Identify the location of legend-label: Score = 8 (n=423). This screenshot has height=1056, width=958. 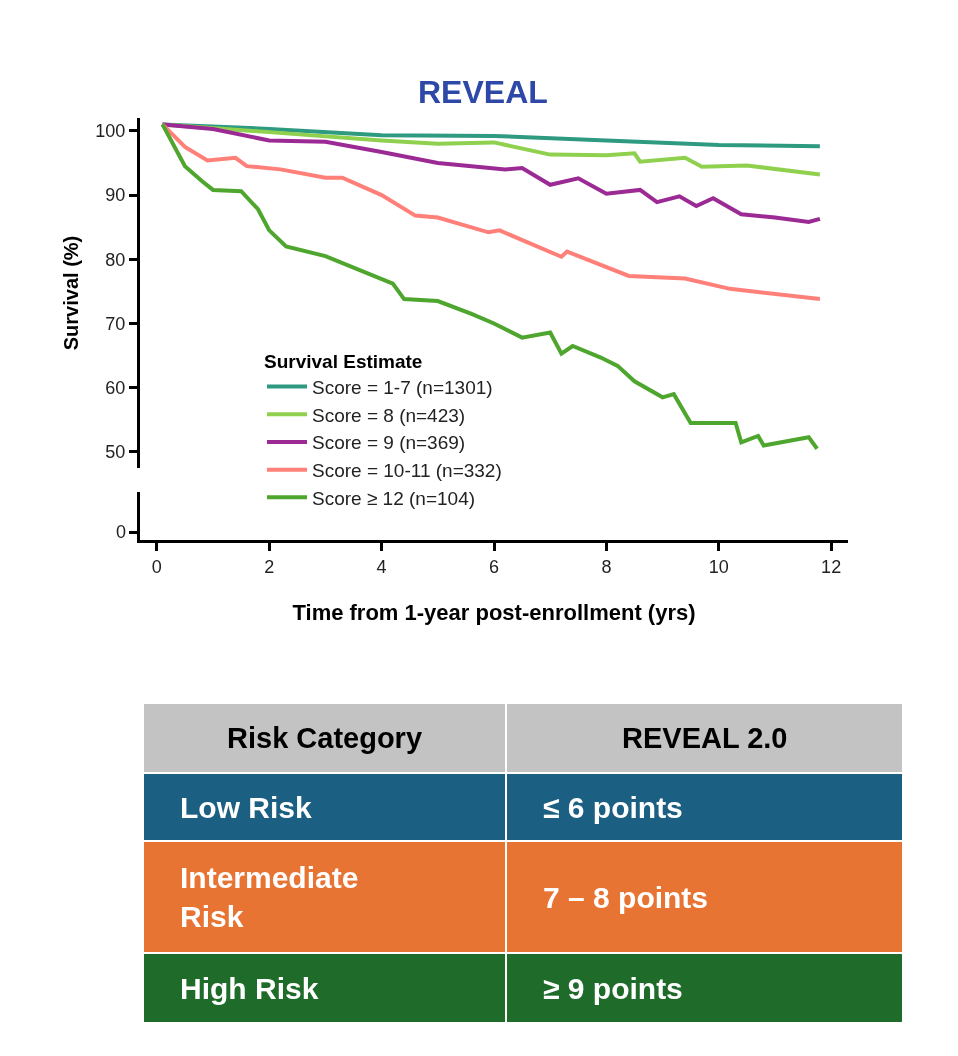
(389, 415).